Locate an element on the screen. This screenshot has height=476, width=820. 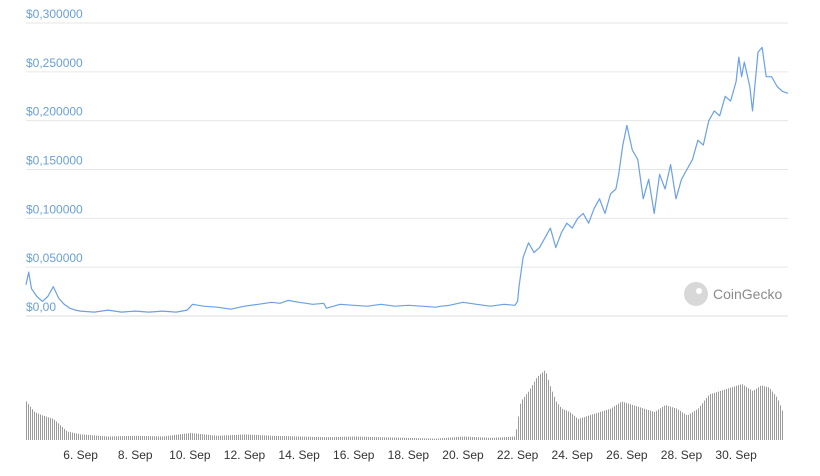
x-tick-label: 8. Sep is located at coordinates (135, 455).